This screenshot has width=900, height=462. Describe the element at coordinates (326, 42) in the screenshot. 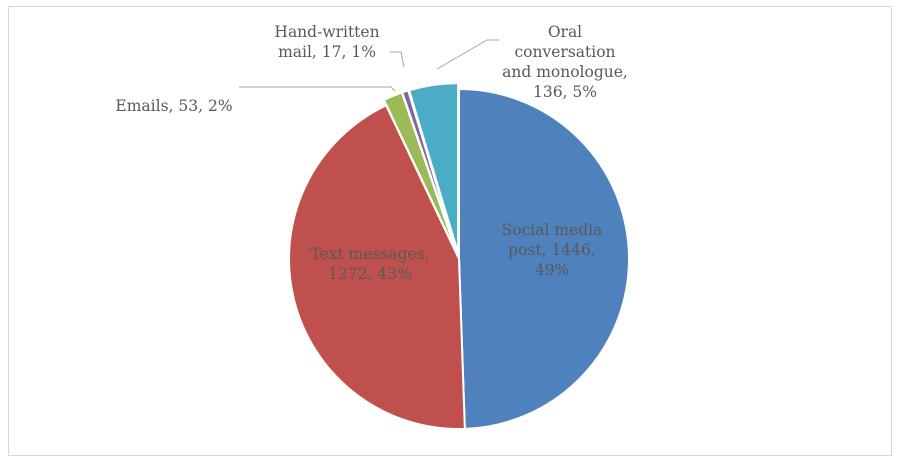

I see `data-label-hand-written-mail: Hand-written mail, 17, 1%` at that location.